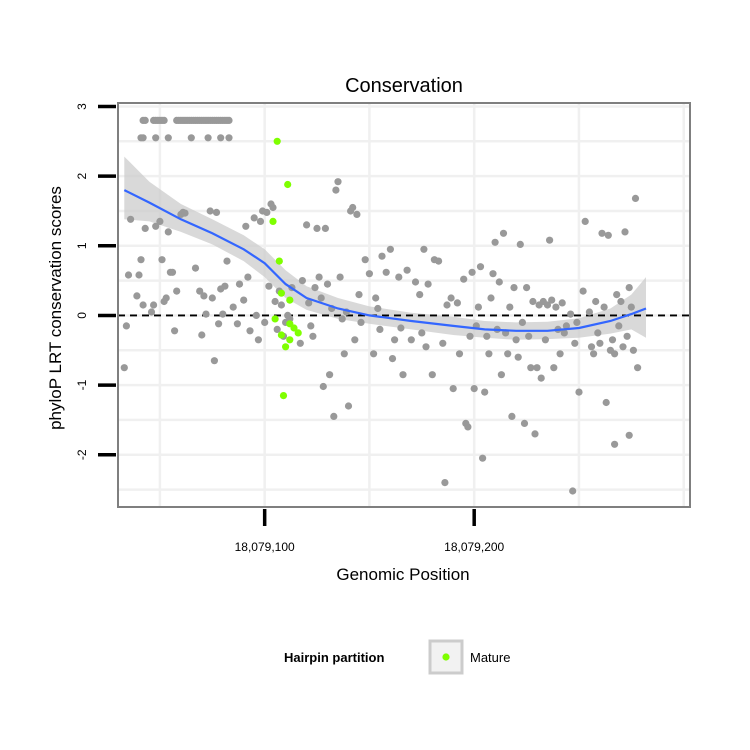 The width and height of the screenshot is (750, 750). Describe the element at coordinates (82, 454) in the screenshot. I see `y-tick-label: -2` at that location.